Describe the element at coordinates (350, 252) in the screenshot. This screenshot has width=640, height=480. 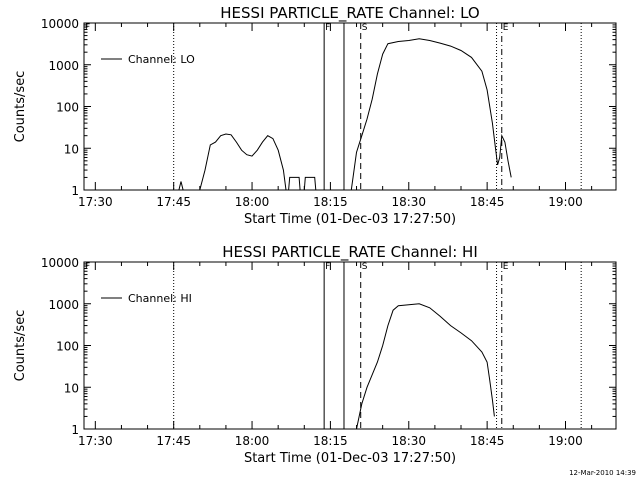
I see `chart-title: HESSI PARTICLE_RATE Channel: HI` at that location.